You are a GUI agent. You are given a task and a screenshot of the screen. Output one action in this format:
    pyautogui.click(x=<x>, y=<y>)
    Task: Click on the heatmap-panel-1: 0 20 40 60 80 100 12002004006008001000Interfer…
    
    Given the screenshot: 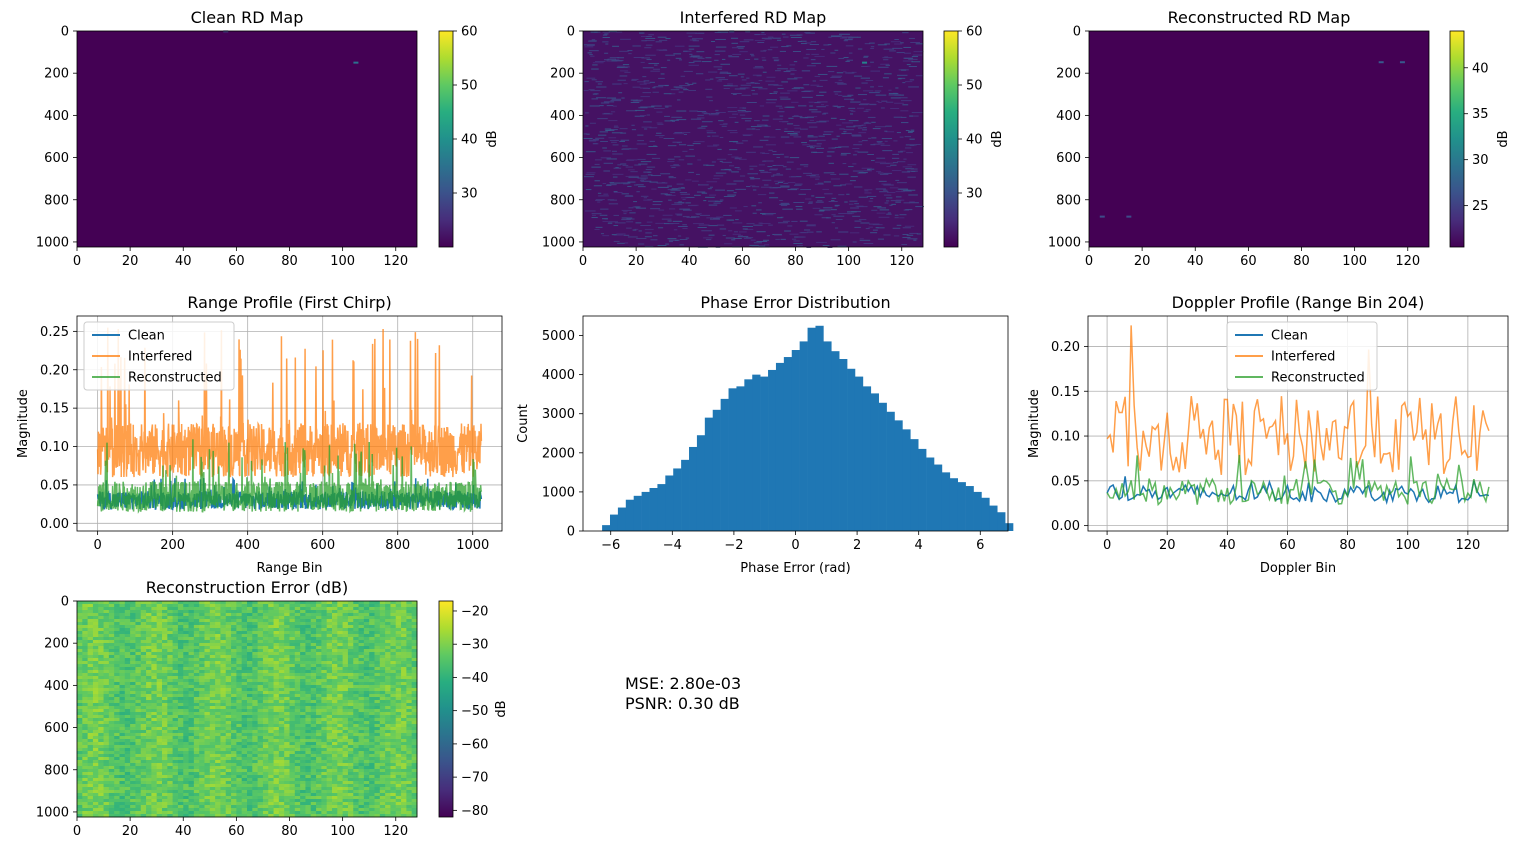 What is the action you would take?
    pyautogui.click(x=773, y=138)
    